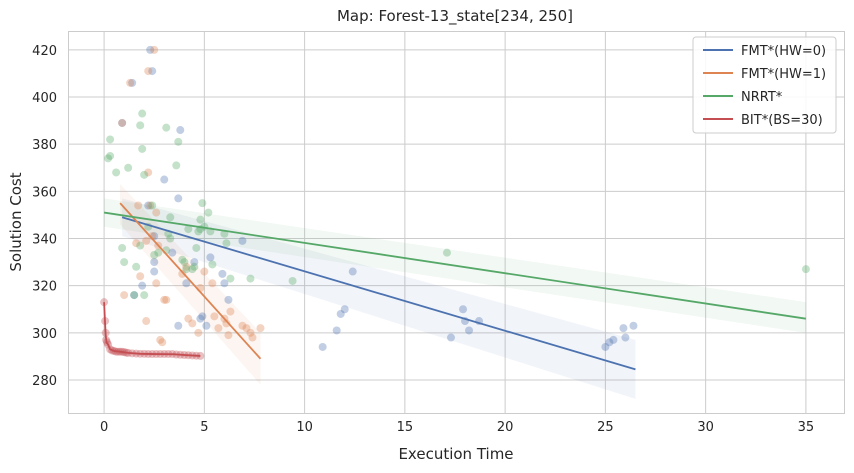 The width and height of the screenshot is (854, 473). I want to click on legend-box, so click(764, 85).